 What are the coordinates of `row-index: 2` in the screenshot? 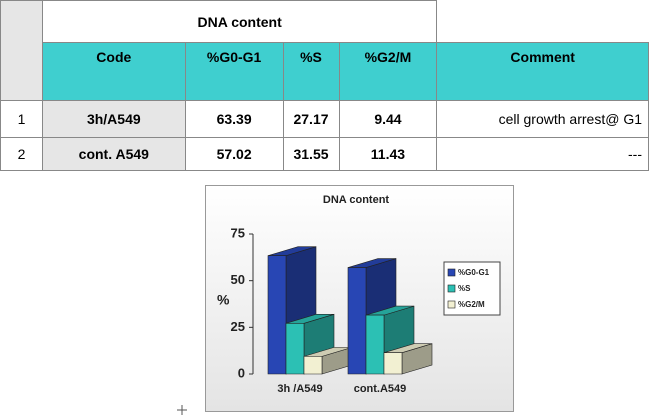 It's located at (21, 154).